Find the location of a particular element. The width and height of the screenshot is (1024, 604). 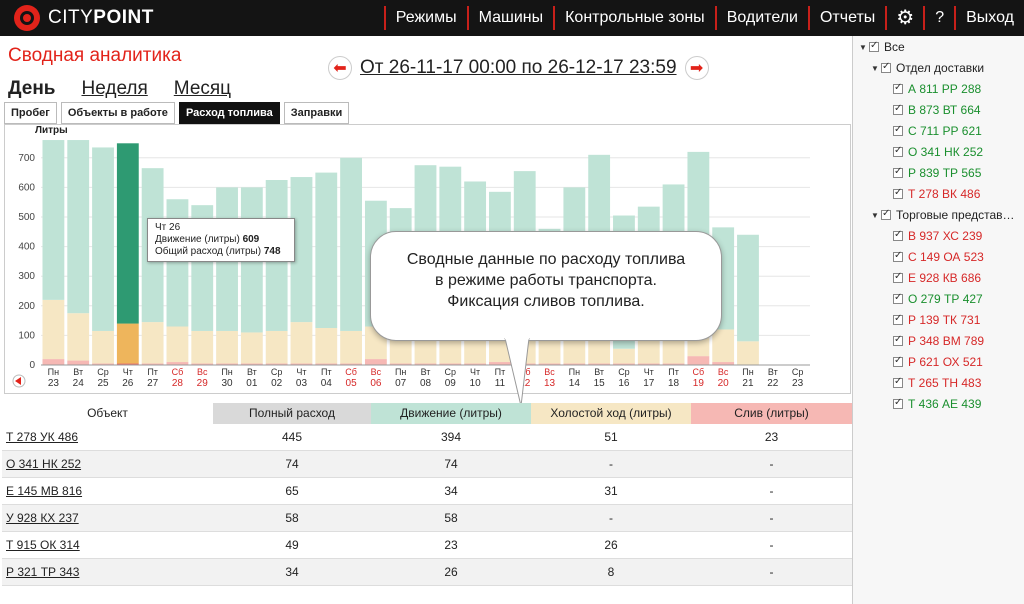

object-link: Т 278 УК 486 is located at coordinates (42, 437).